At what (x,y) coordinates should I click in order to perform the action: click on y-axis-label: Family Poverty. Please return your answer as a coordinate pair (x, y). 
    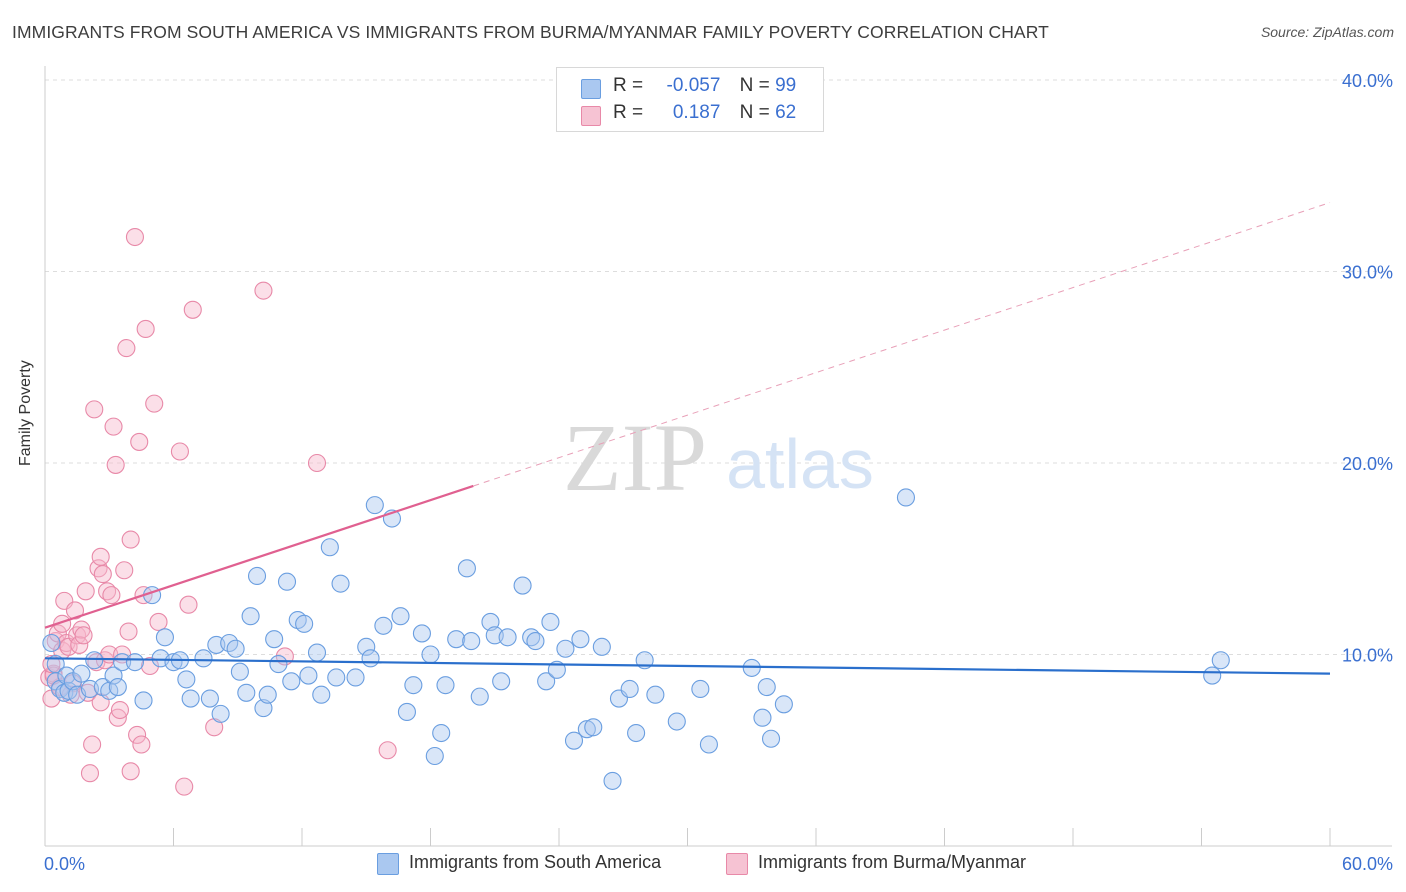
    Looking at the image, I should click on (25, 413).